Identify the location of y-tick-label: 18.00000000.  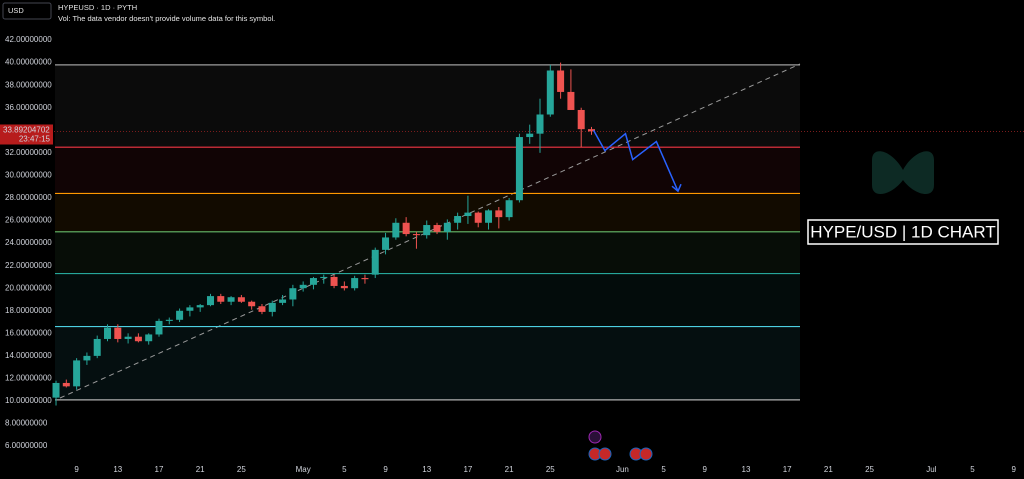
(28, 310).